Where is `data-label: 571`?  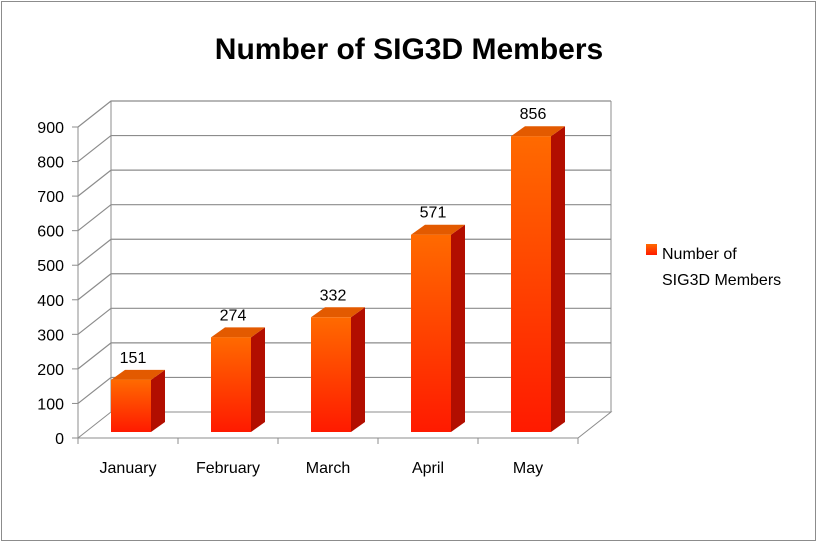 data-label: 571 is located at coordinates (433, 213).